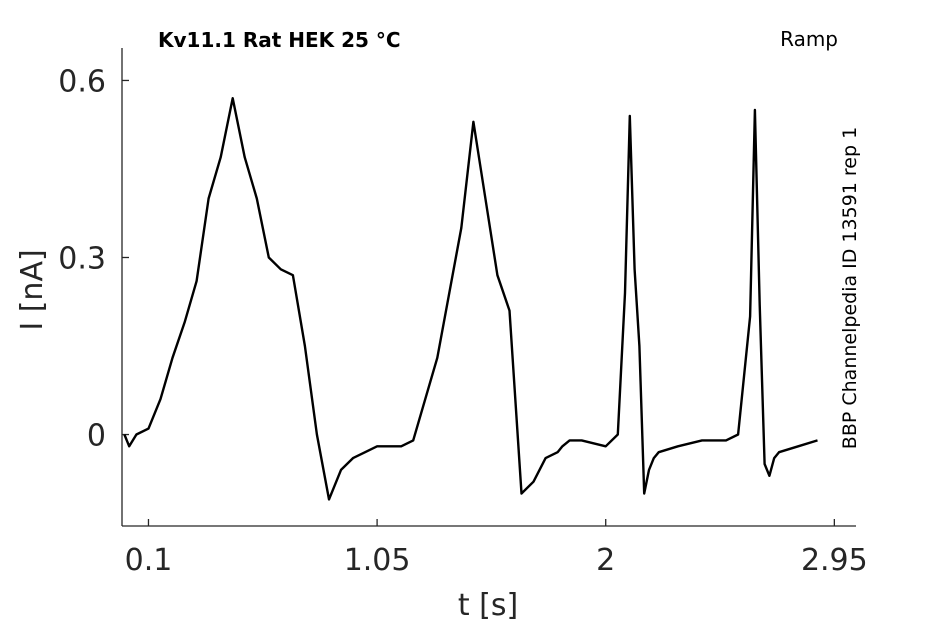 The width and height of the screenshot is (945, 624). Describe the element at coordinates (850, 288) in the screenshot. I see `side-label: BBP Channelpedia ID 13591 rep 1` at that location.